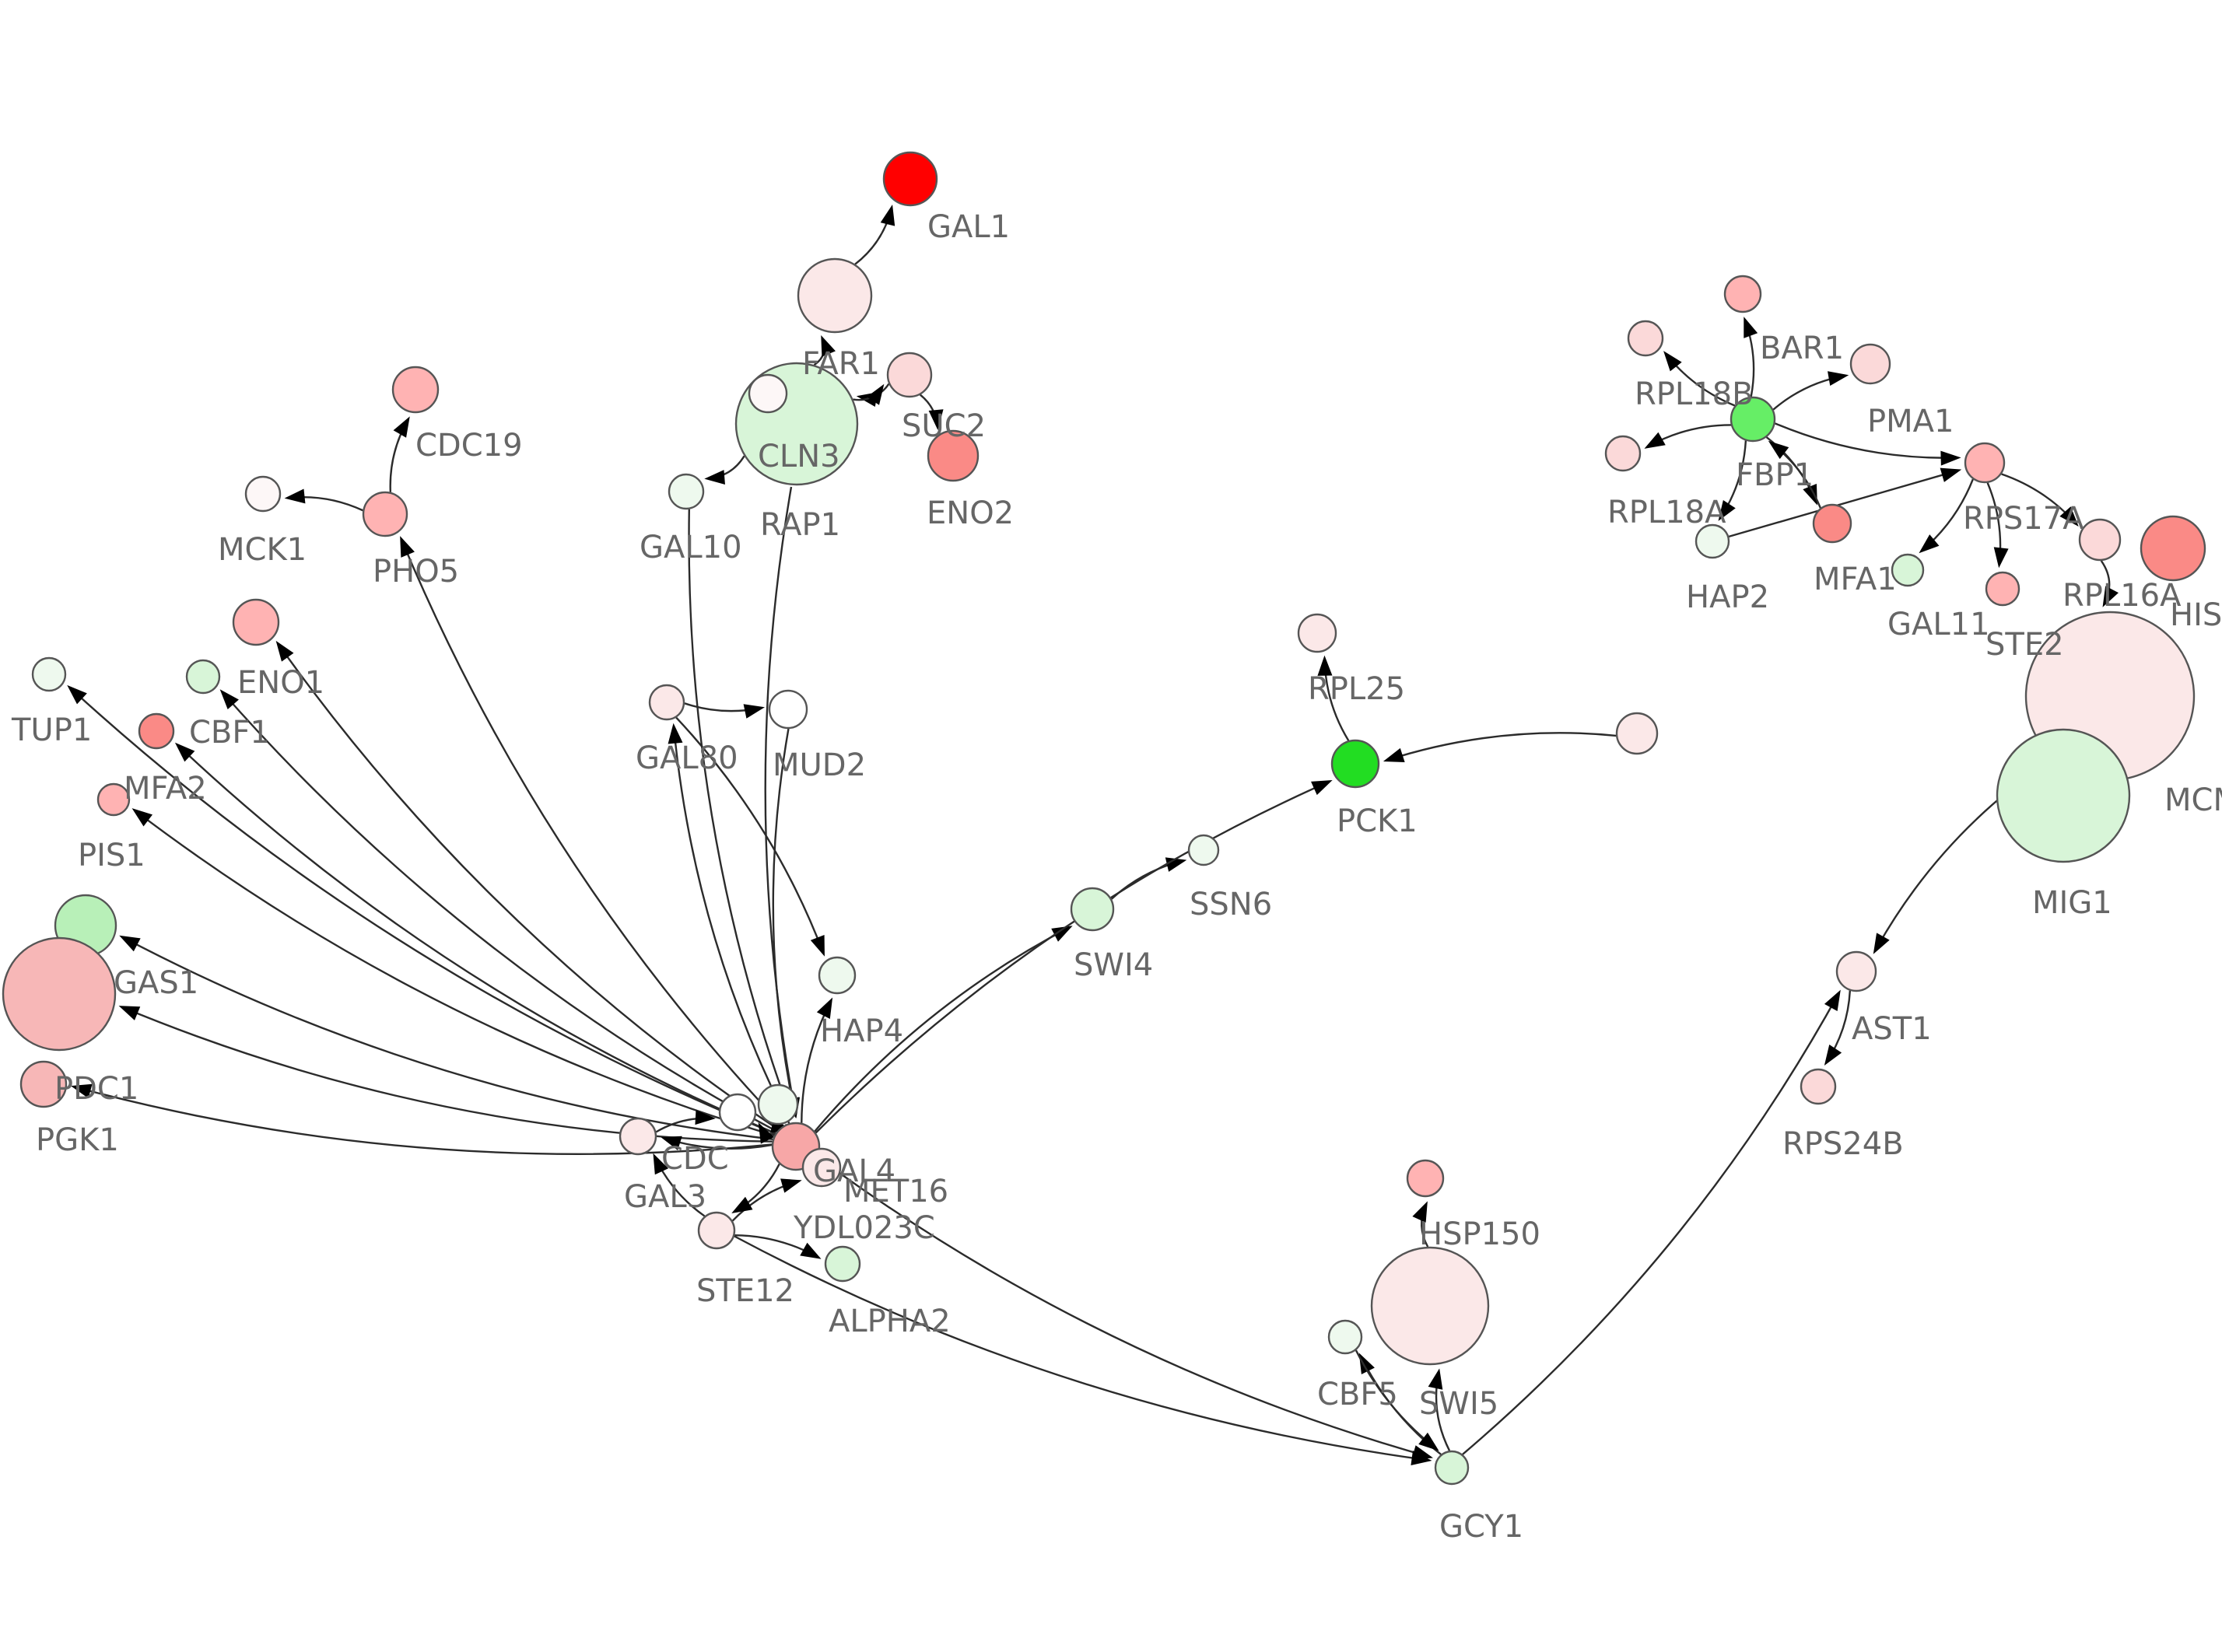  What do you see at coordinates (1985, 463) in the screenshot?
I see `node-rps17a` at bounding box center [1985, 463].